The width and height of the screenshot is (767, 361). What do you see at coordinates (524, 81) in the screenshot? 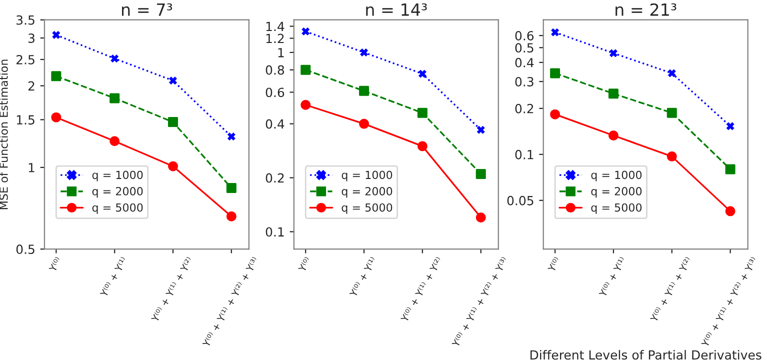
I see `y-tick-label: 0.3` at bounding box center [524, 81].